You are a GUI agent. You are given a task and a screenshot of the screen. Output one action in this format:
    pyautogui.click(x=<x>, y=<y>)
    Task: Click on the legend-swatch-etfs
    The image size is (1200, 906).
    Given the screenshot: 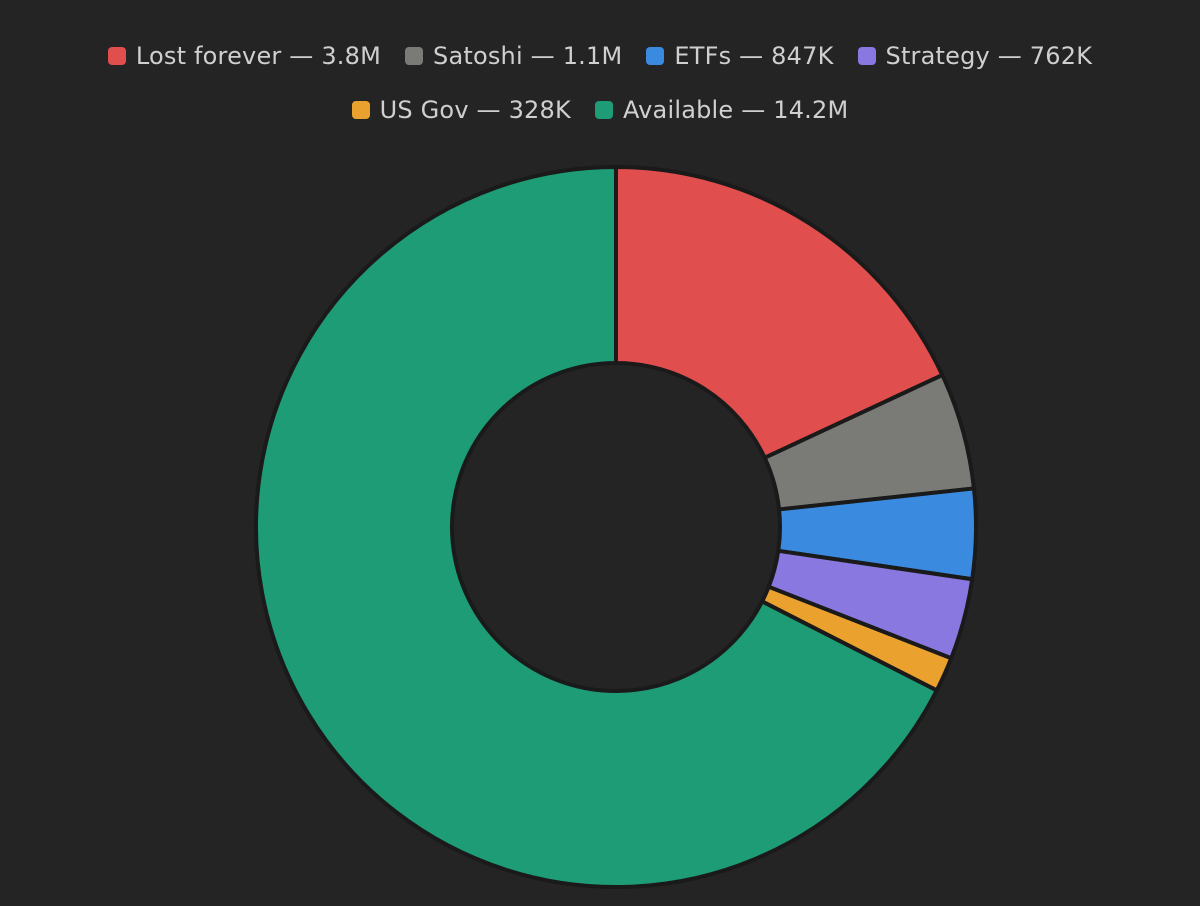 What is the action you would take?
    pyautogui.click(x=655, y=56)
    